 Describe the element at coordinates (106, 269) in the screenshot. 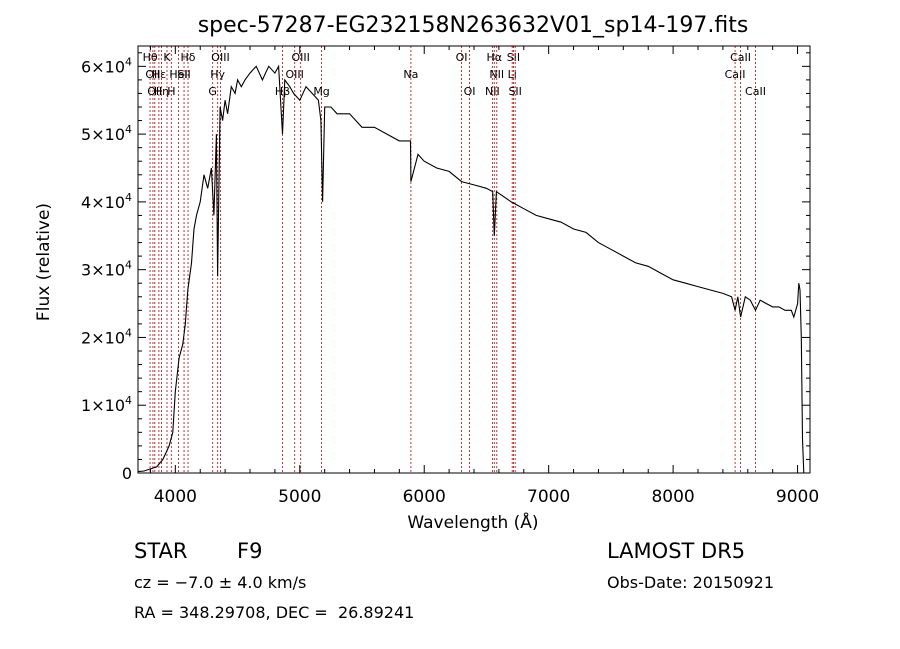

I see `y-tick-label: 3×10⁴` at that location.